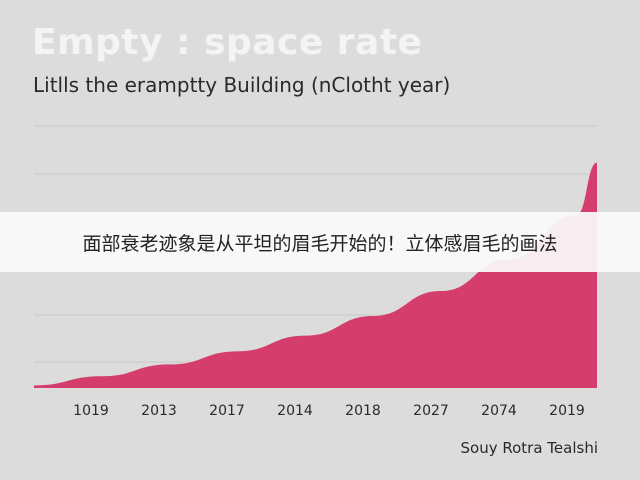 The image size is (640, 480). I want to click on x-tick-label: 2074, so click(499, 411).